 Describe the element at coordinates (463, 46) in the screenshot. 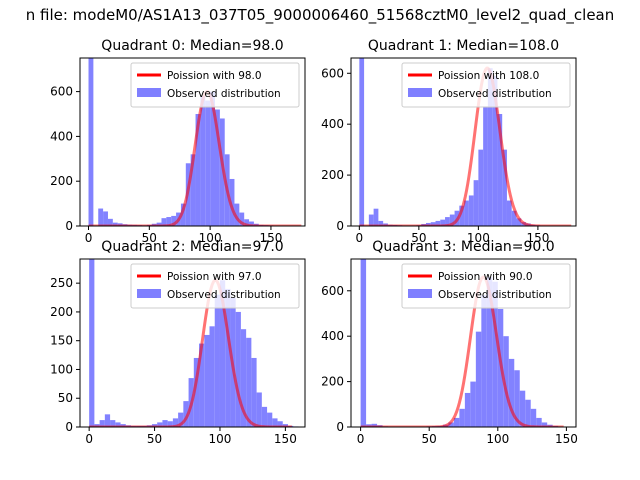

I see `panel-title: Quadrant 1: Median=108.0` at that location.